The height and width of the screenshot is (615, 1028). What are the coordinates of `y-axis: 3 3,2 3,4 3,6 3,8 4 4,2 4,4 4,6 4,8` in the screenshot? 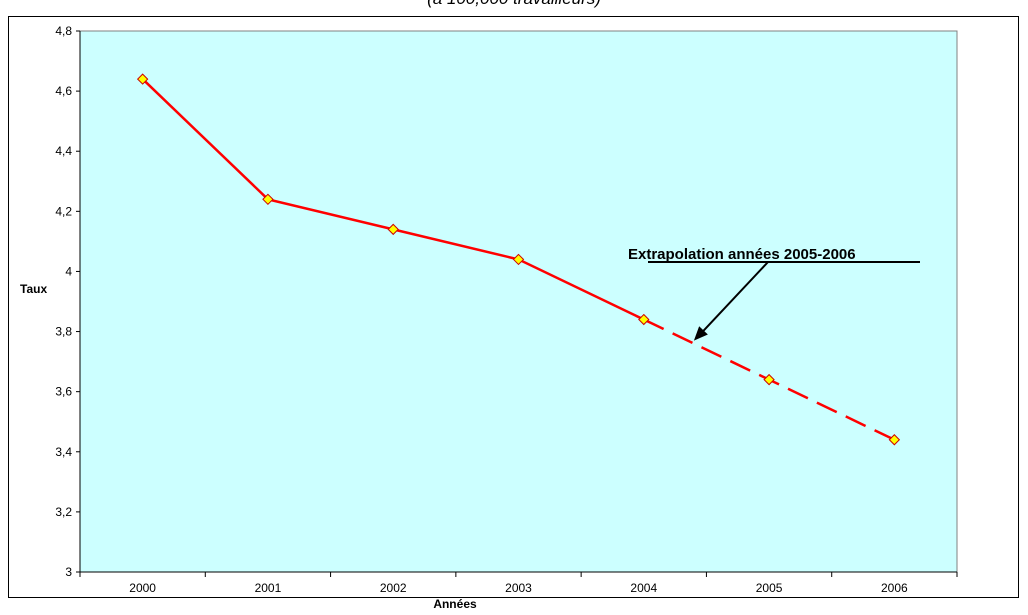 It's located at (68, 301).